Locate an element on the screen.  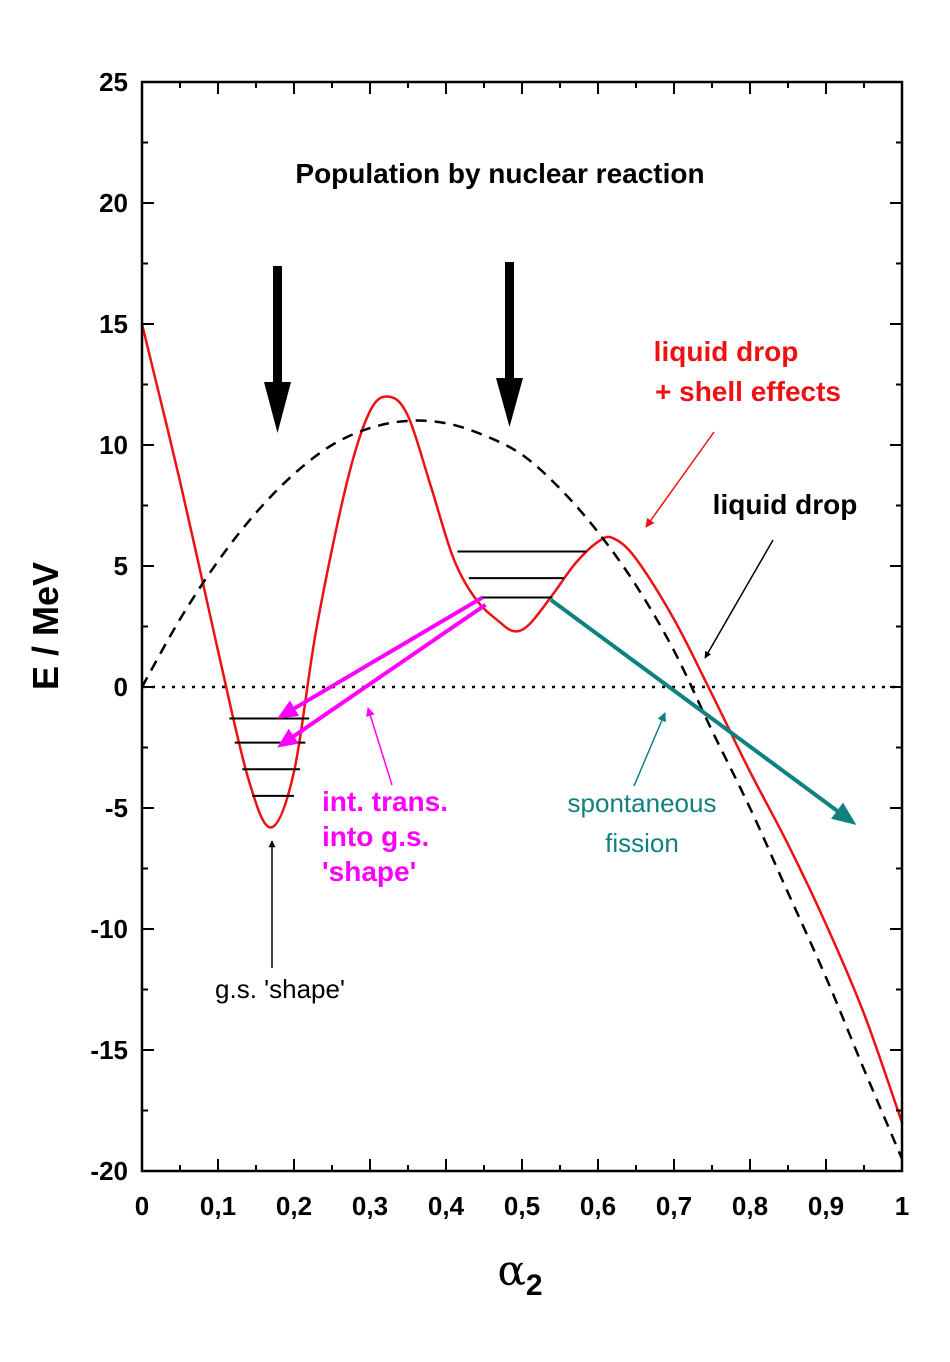
transition-arrow-lower is located at coordinates (382, 675).